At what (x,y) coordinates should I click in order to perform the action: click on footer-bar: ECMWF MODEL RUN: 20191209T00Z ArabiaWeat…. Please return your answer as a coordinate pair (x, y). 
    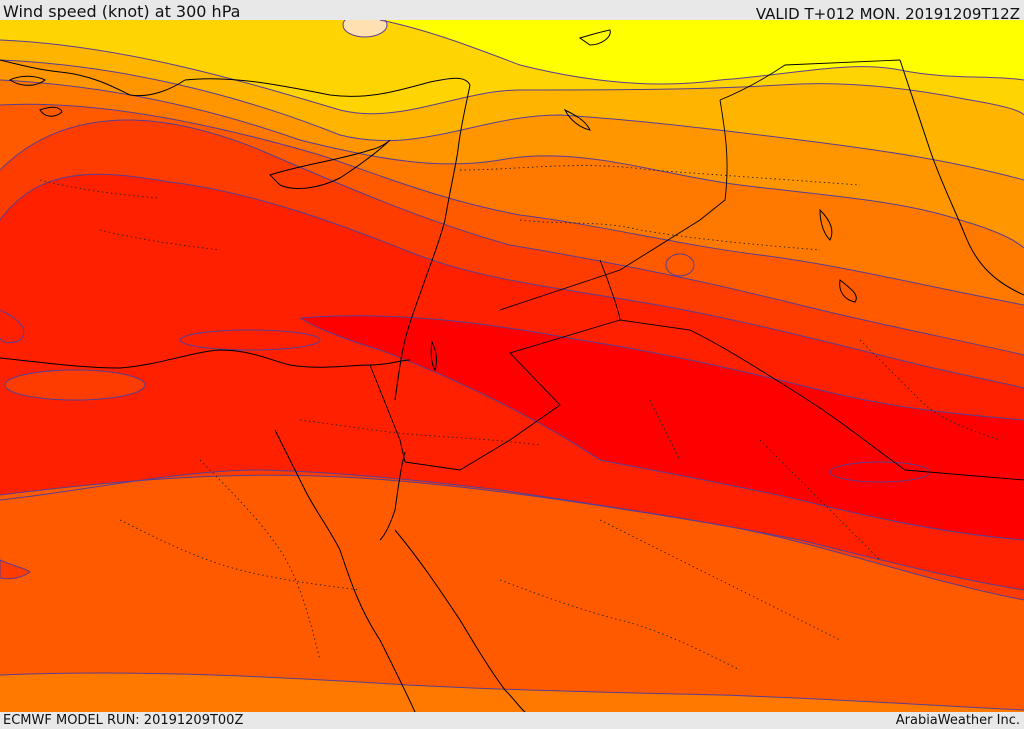
    Looking at the image, I should click on (512, 720).